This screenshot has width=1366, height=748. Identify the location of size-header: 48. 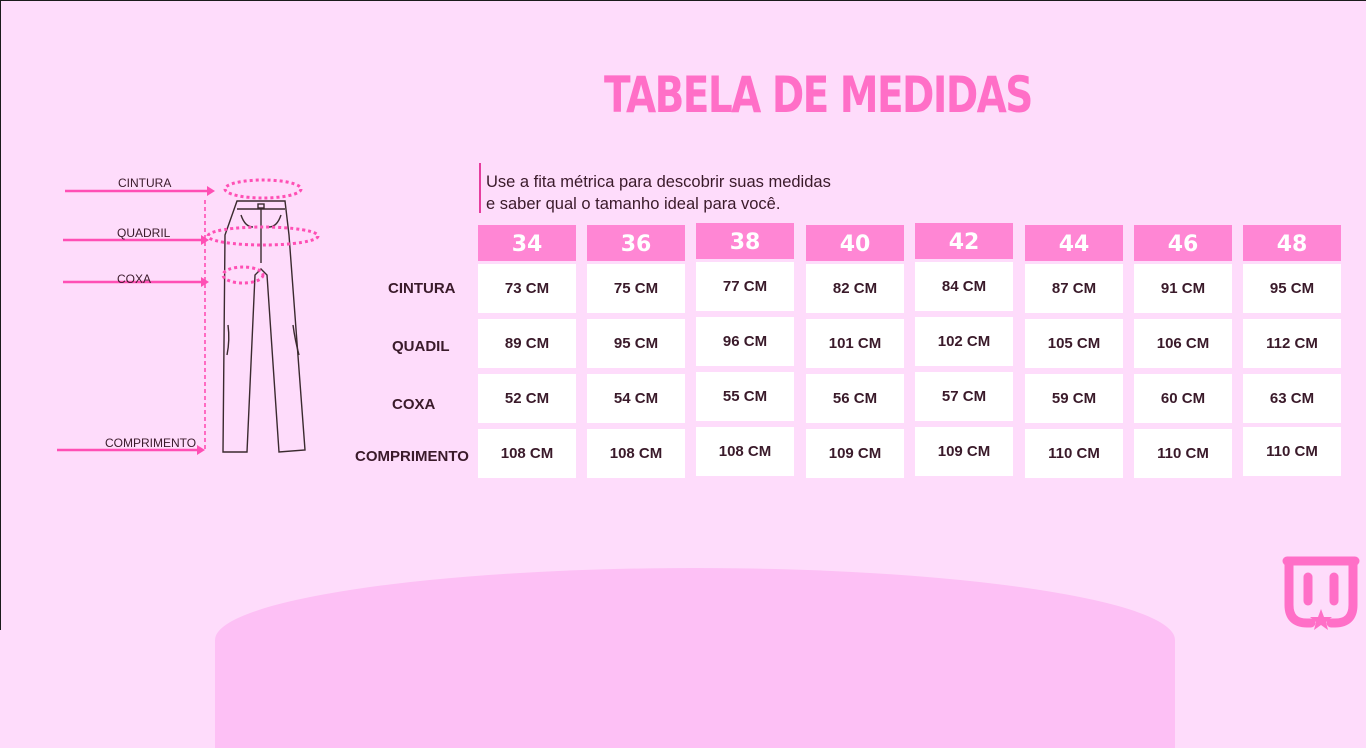
(1292, 243).